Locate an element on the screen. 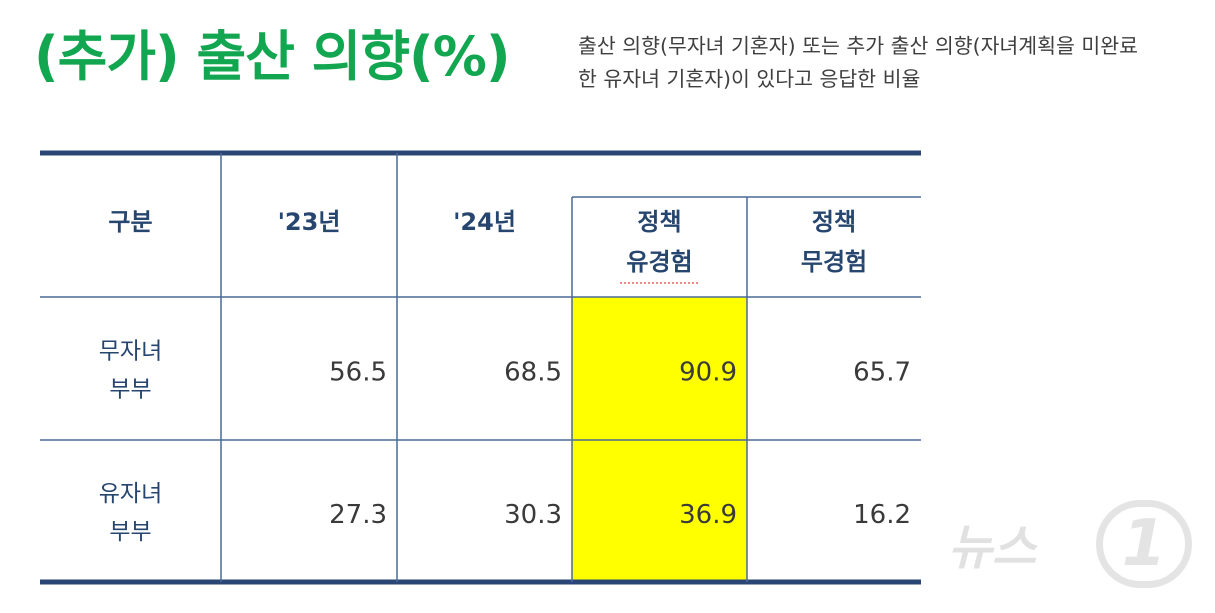 This screenshot has height=613, width=1215. column-header-0: 구분 is located at coordinates (130, 222).